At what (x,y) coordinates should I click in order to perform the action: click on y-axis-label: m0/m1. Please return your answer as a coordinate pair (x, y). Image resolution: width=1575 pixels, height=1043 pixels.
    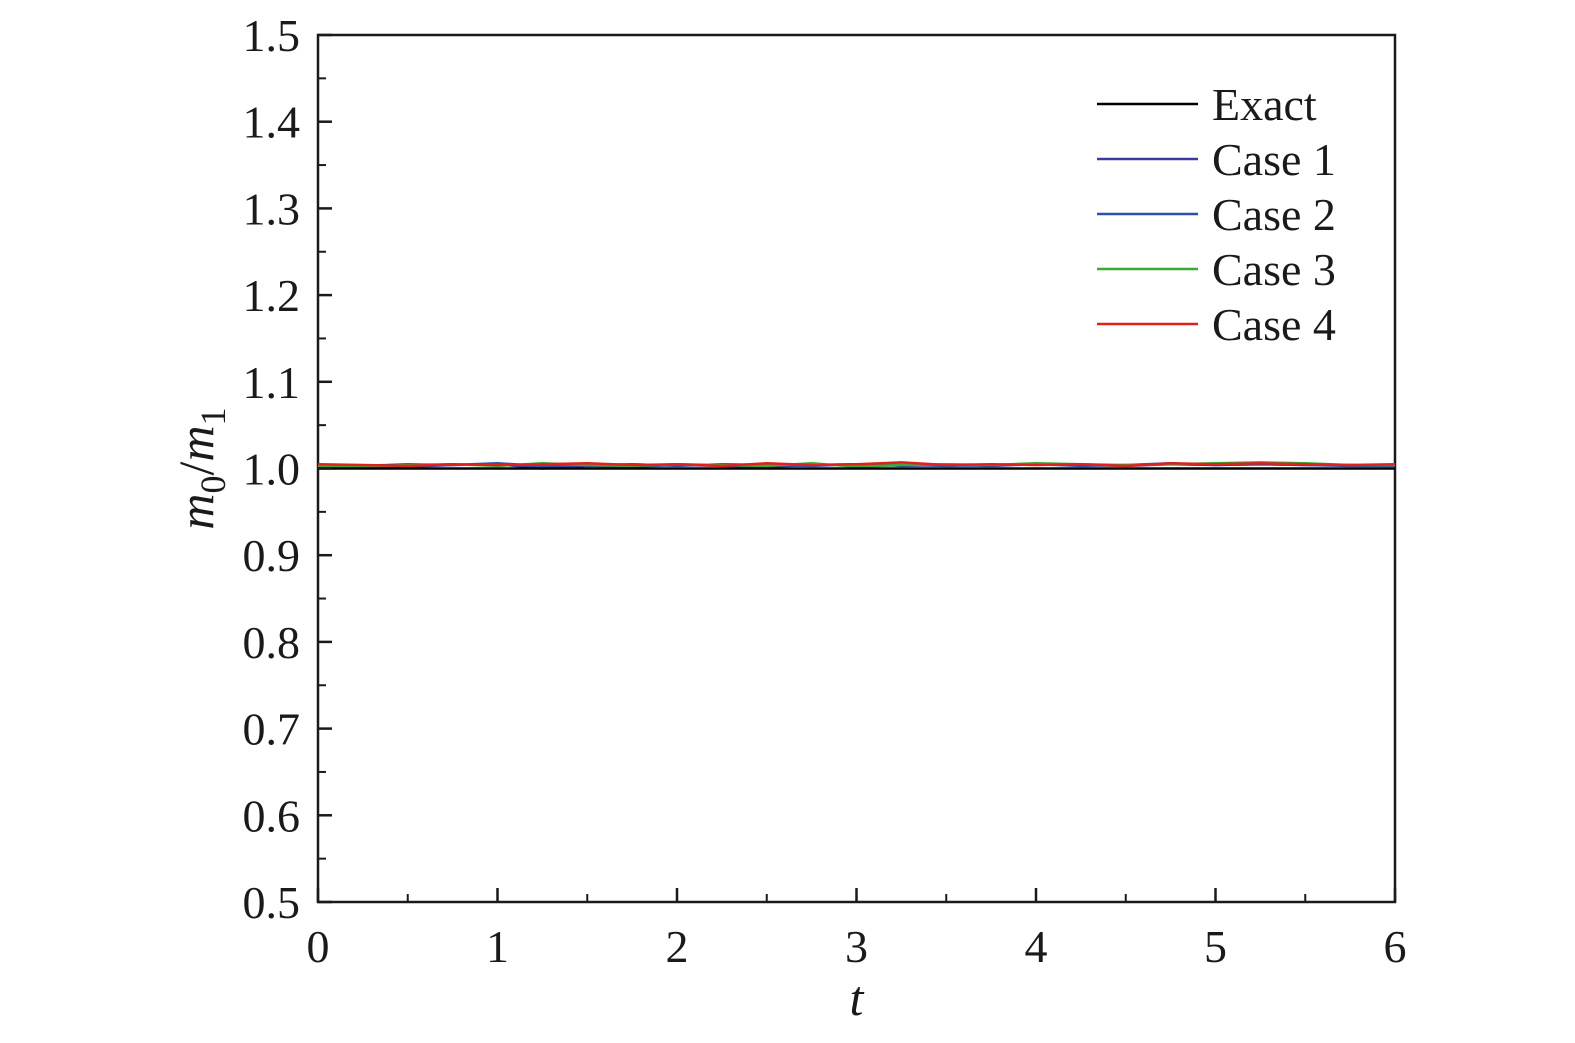
    Looking at the image, I should click on (200, 468).